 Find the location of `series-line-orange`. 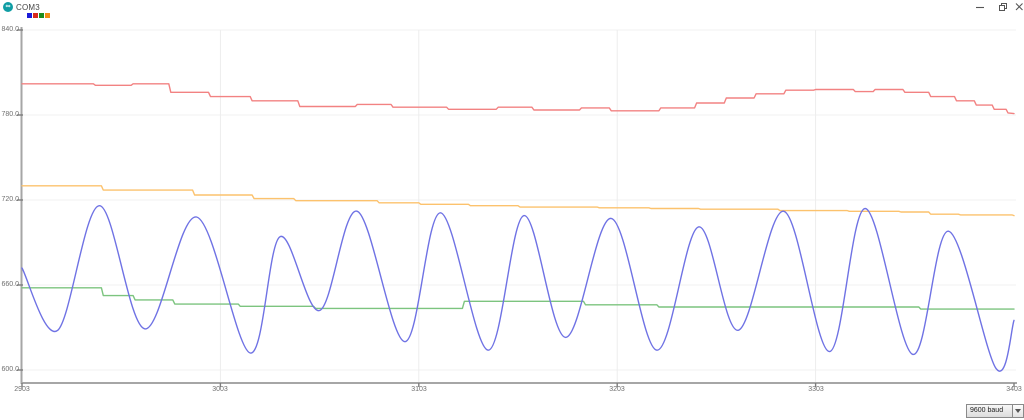

series-line-orange is located at coordinates (518, 201).